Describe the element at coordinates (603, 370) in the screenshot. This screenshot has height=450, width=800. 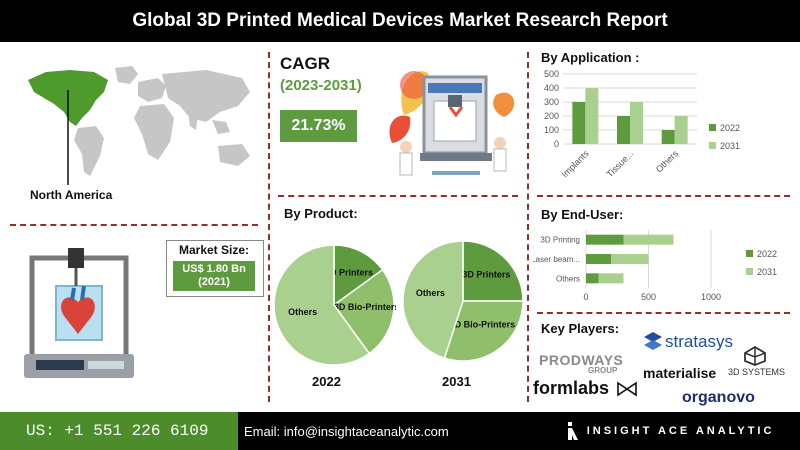
I see `prodways-logo-sub: GROUP` at that location.